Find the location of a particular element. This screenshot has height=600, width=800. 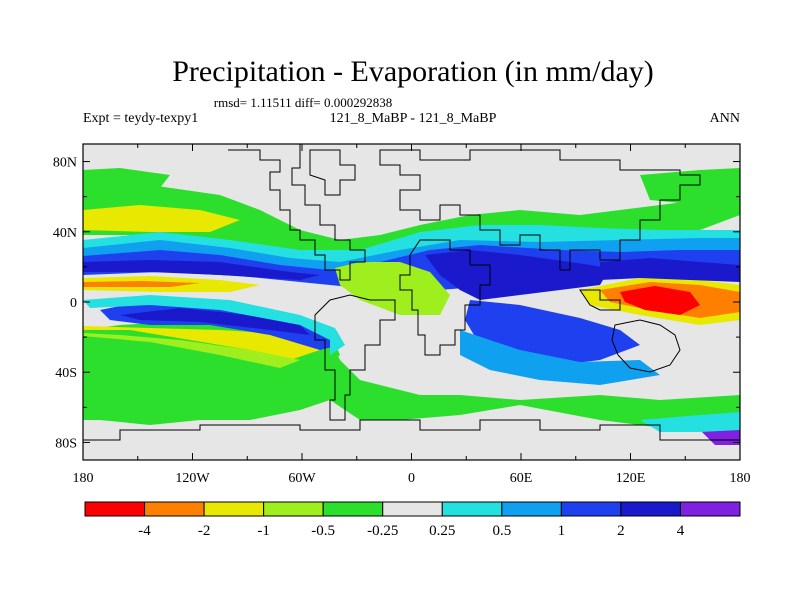

coast-north-america is located at coordinates (297, 212).